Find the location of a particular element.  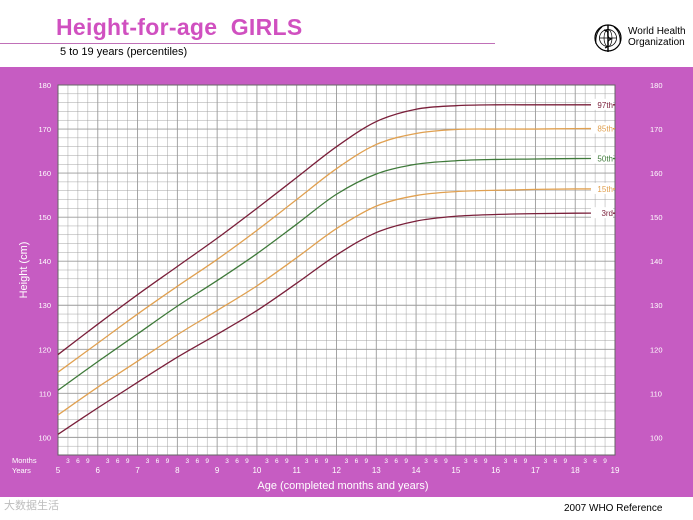

y-tick-labels-left: 100 110 120 130 140 150 160 170 180 is located at coordinates (44, 261).